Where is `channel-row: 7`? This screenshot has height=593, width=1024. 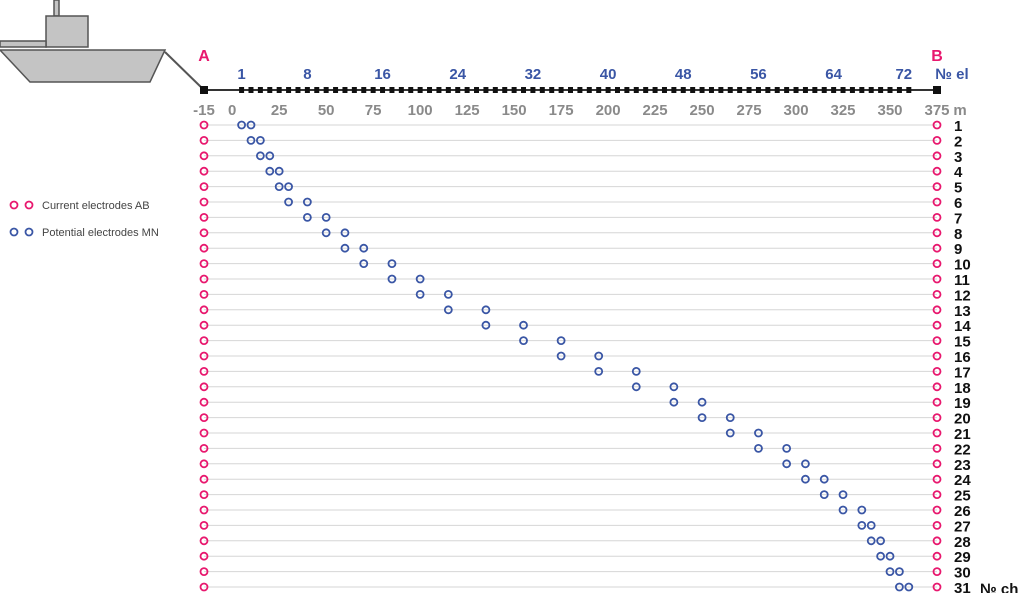
channel-row: 7 is located at coordinates (580, 218).